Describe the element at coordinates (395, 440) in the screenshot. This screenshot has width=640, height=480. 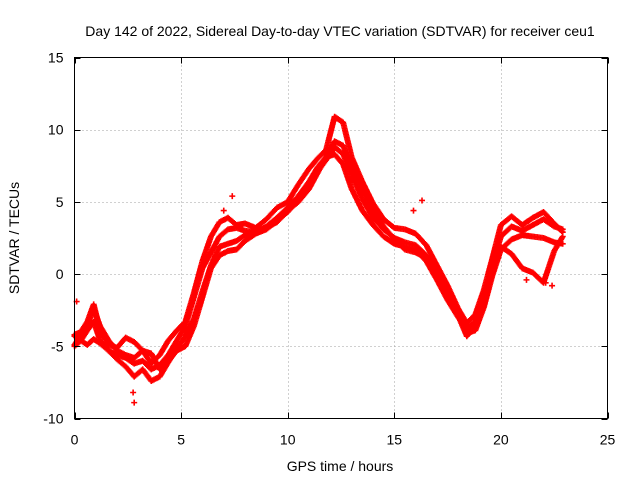
I see `x-tick-label: 15` at that location.